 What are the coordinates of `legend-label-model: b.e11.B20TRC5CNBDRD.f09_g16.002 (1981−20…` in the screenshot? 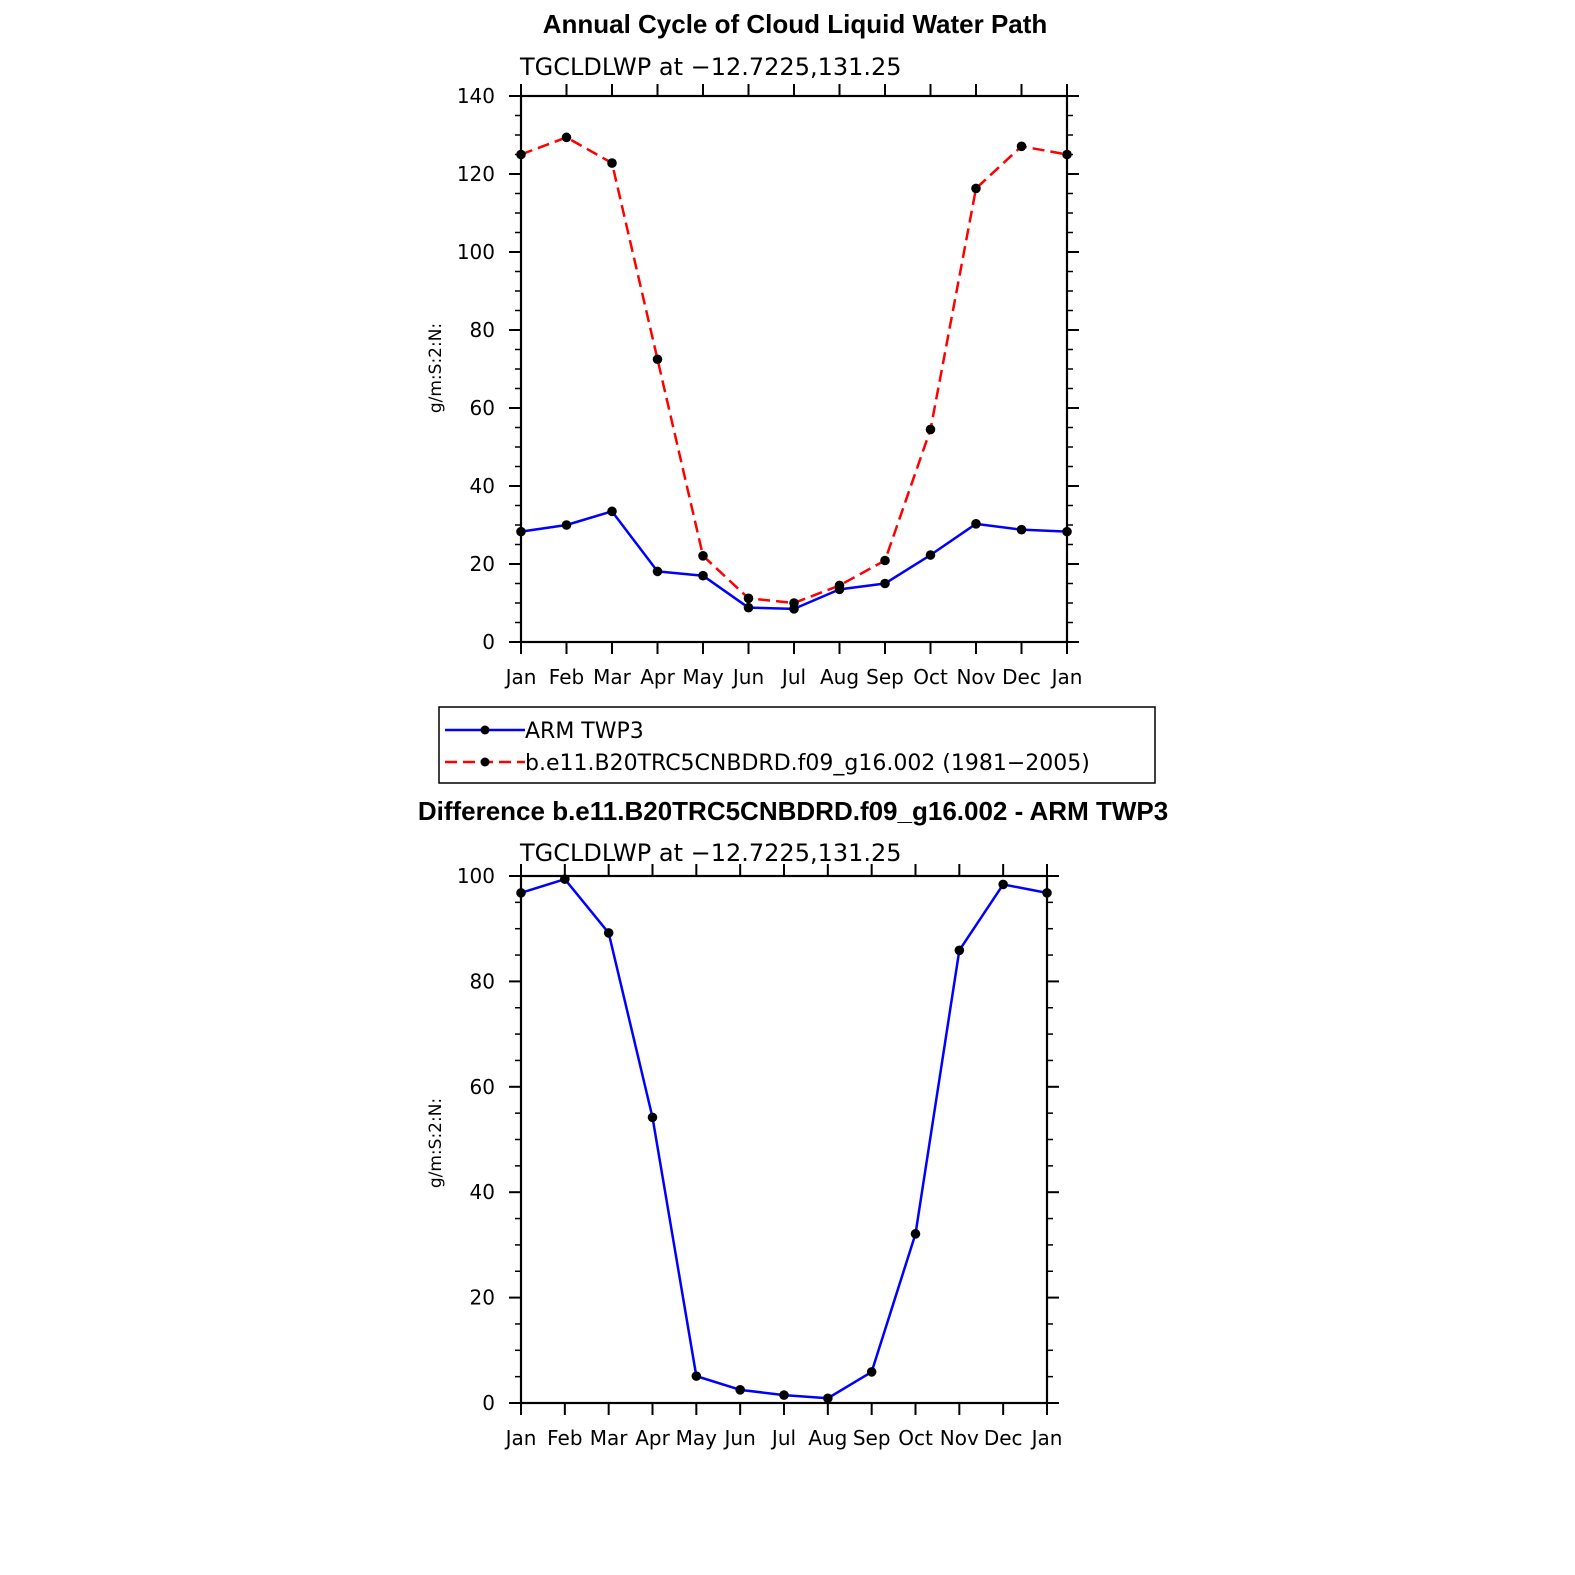 It's located at (807, 763).